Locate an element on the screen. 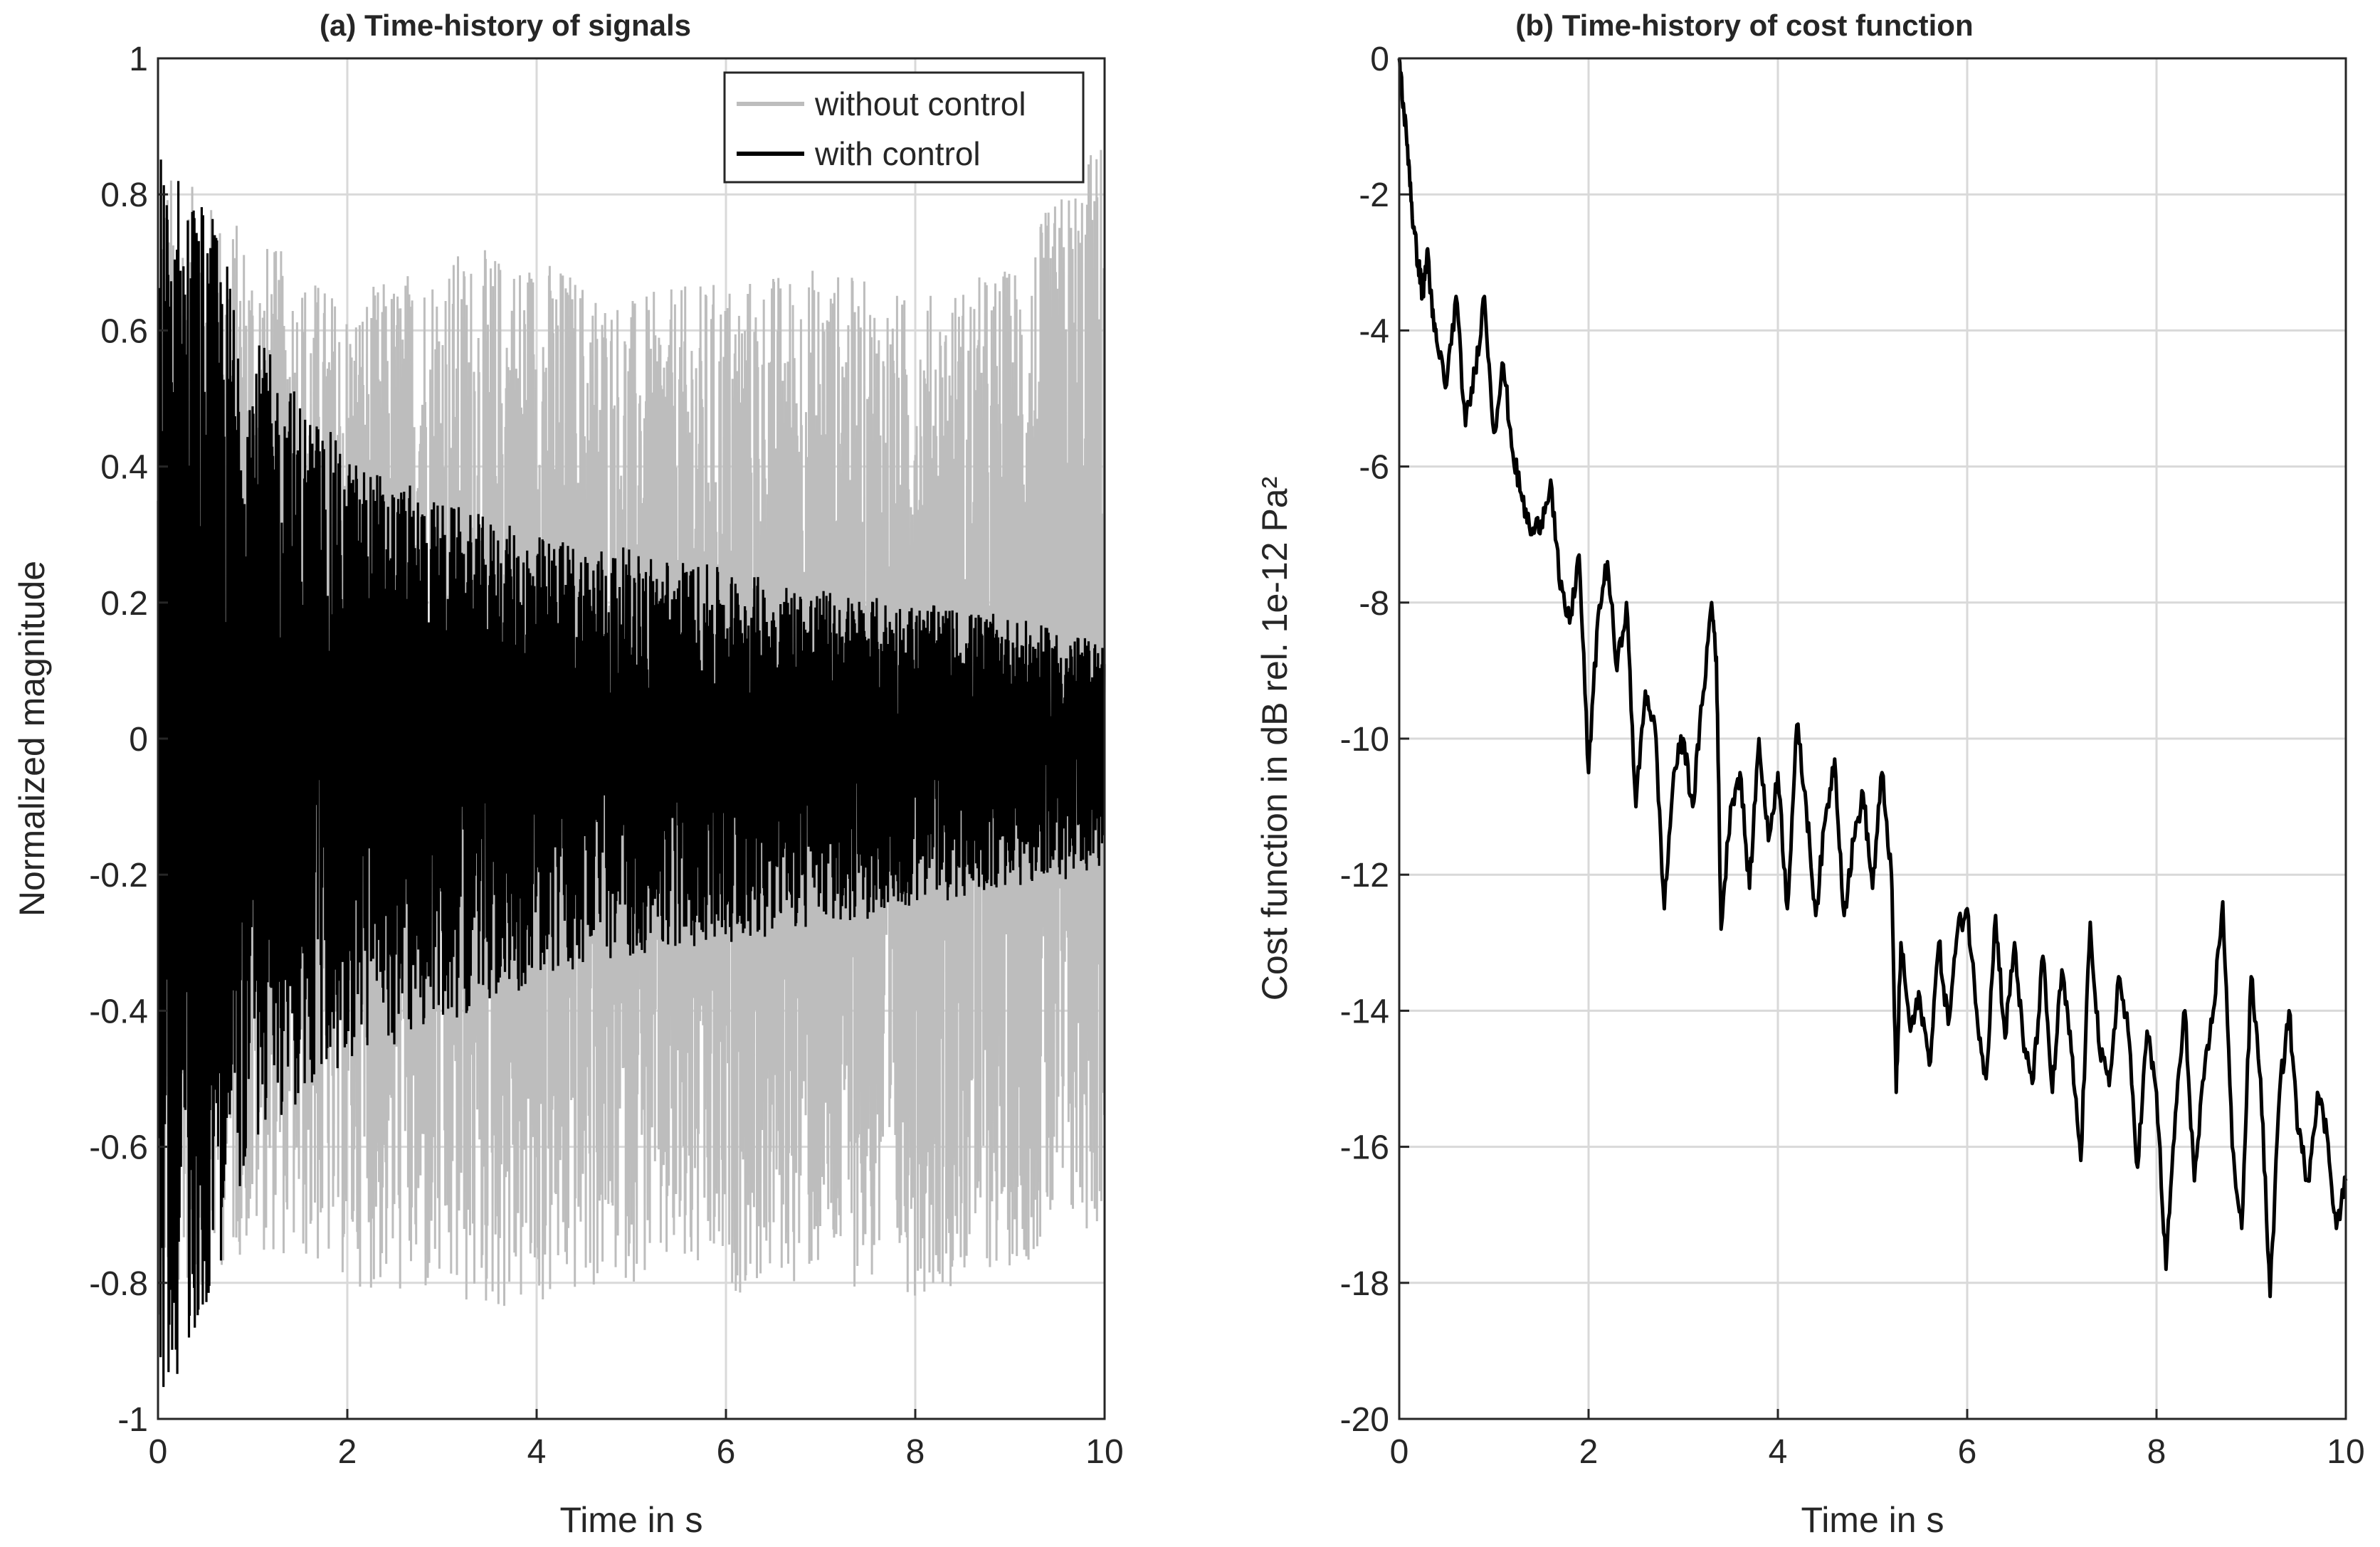  panel-a-xtick-label: 2 is located at coordinates (347, 1452).